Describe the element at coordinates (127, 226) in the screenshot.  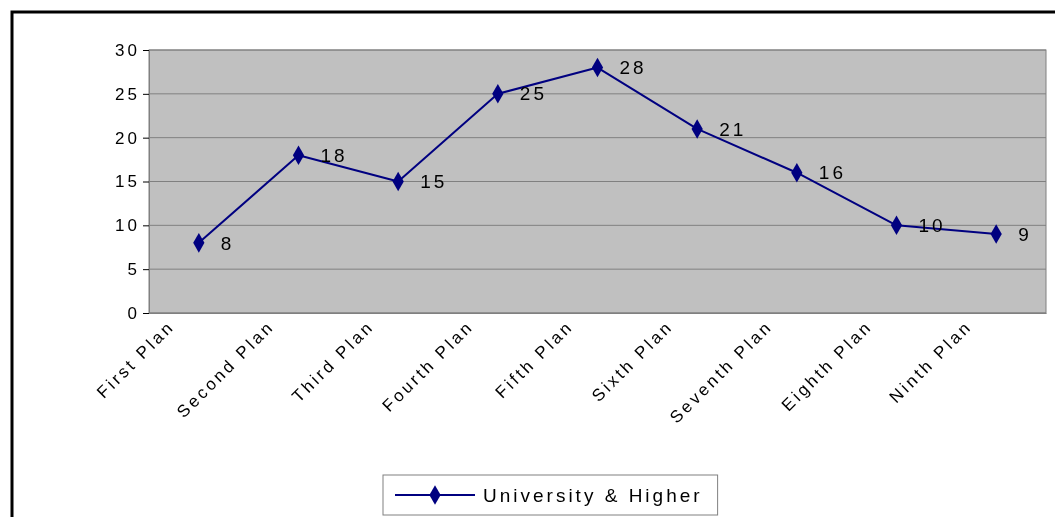
I see `y-tick-label: 10` at that location.